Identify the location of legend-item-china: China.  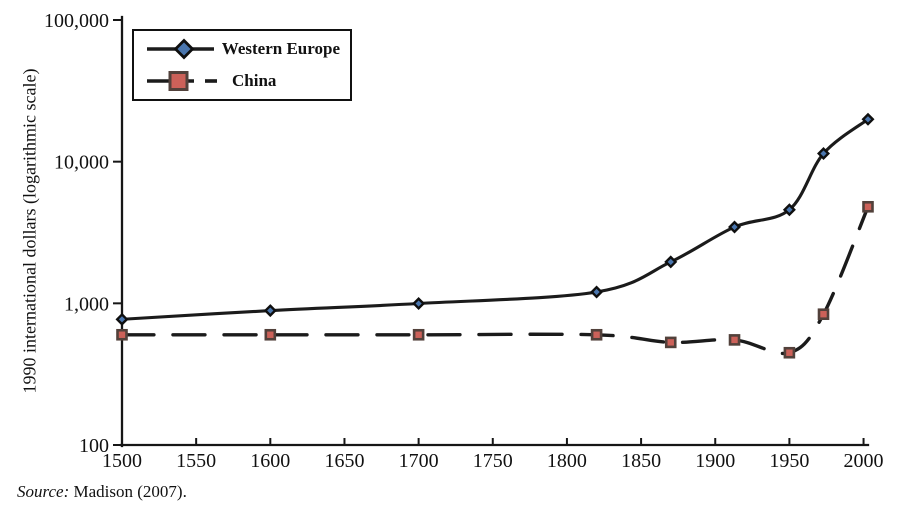
(242, 81).